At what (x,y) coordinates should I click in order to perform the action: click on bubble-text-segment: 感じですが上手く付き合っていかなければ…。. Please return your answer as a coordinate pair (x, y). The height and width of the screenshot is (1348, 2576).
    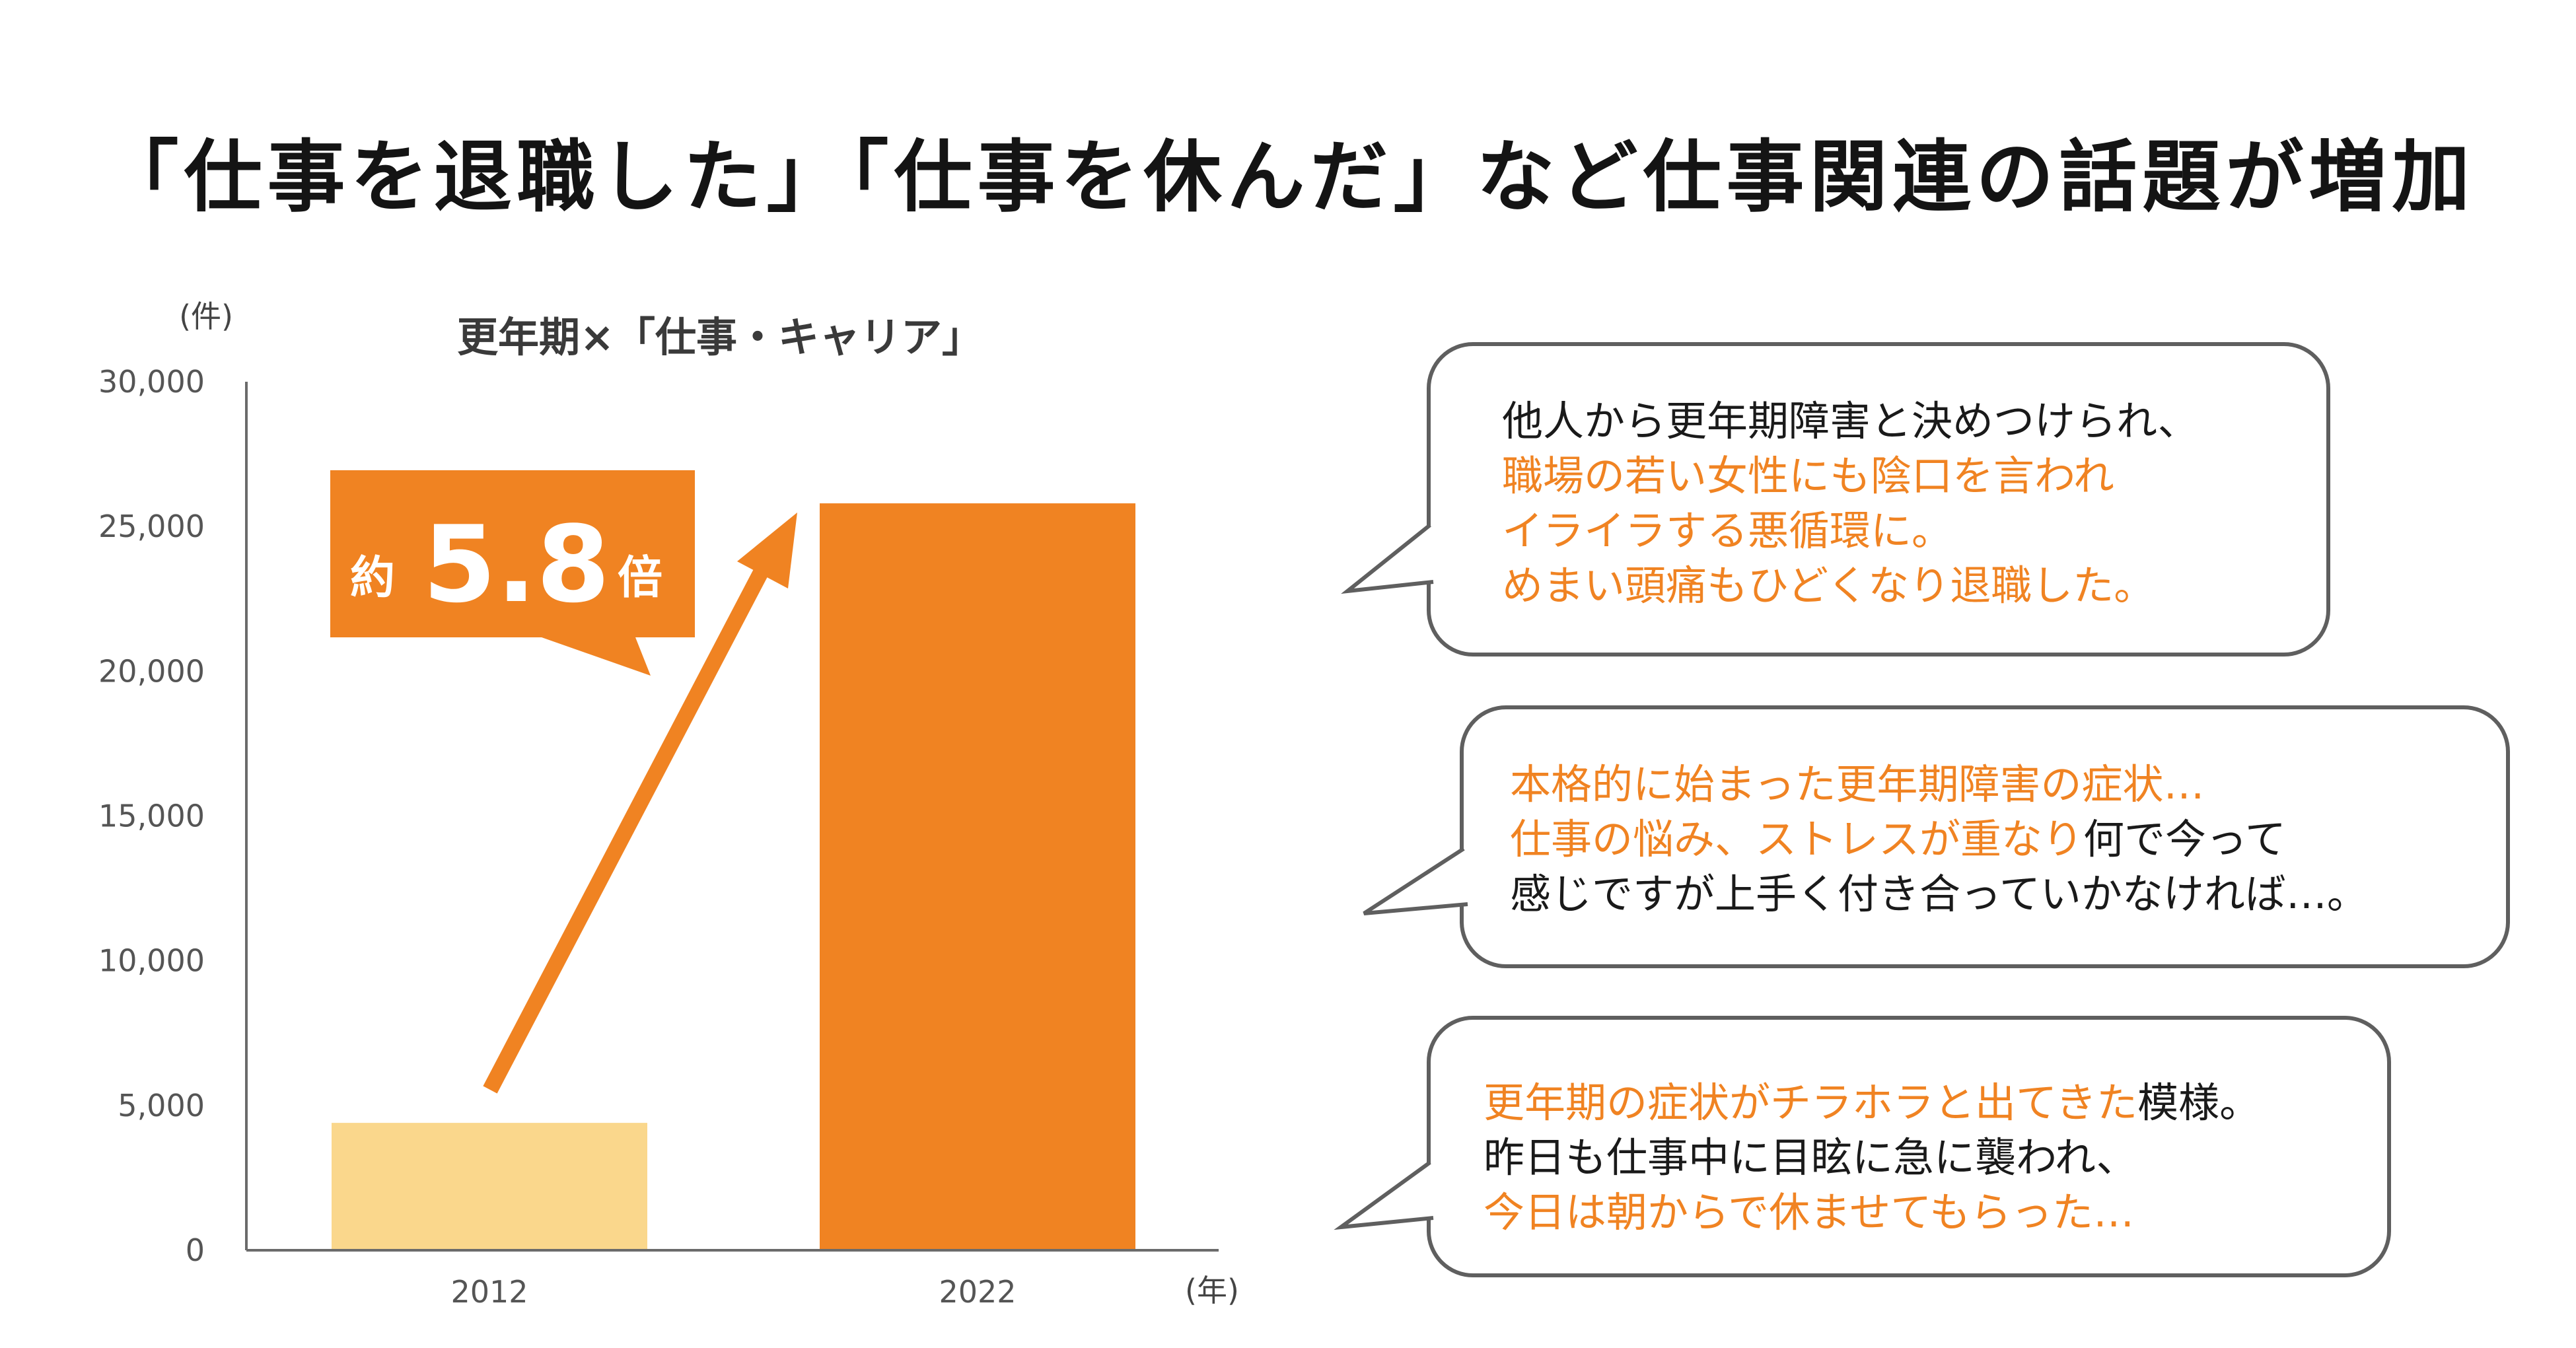
    Looking at the image, I should click on (1939, 894).